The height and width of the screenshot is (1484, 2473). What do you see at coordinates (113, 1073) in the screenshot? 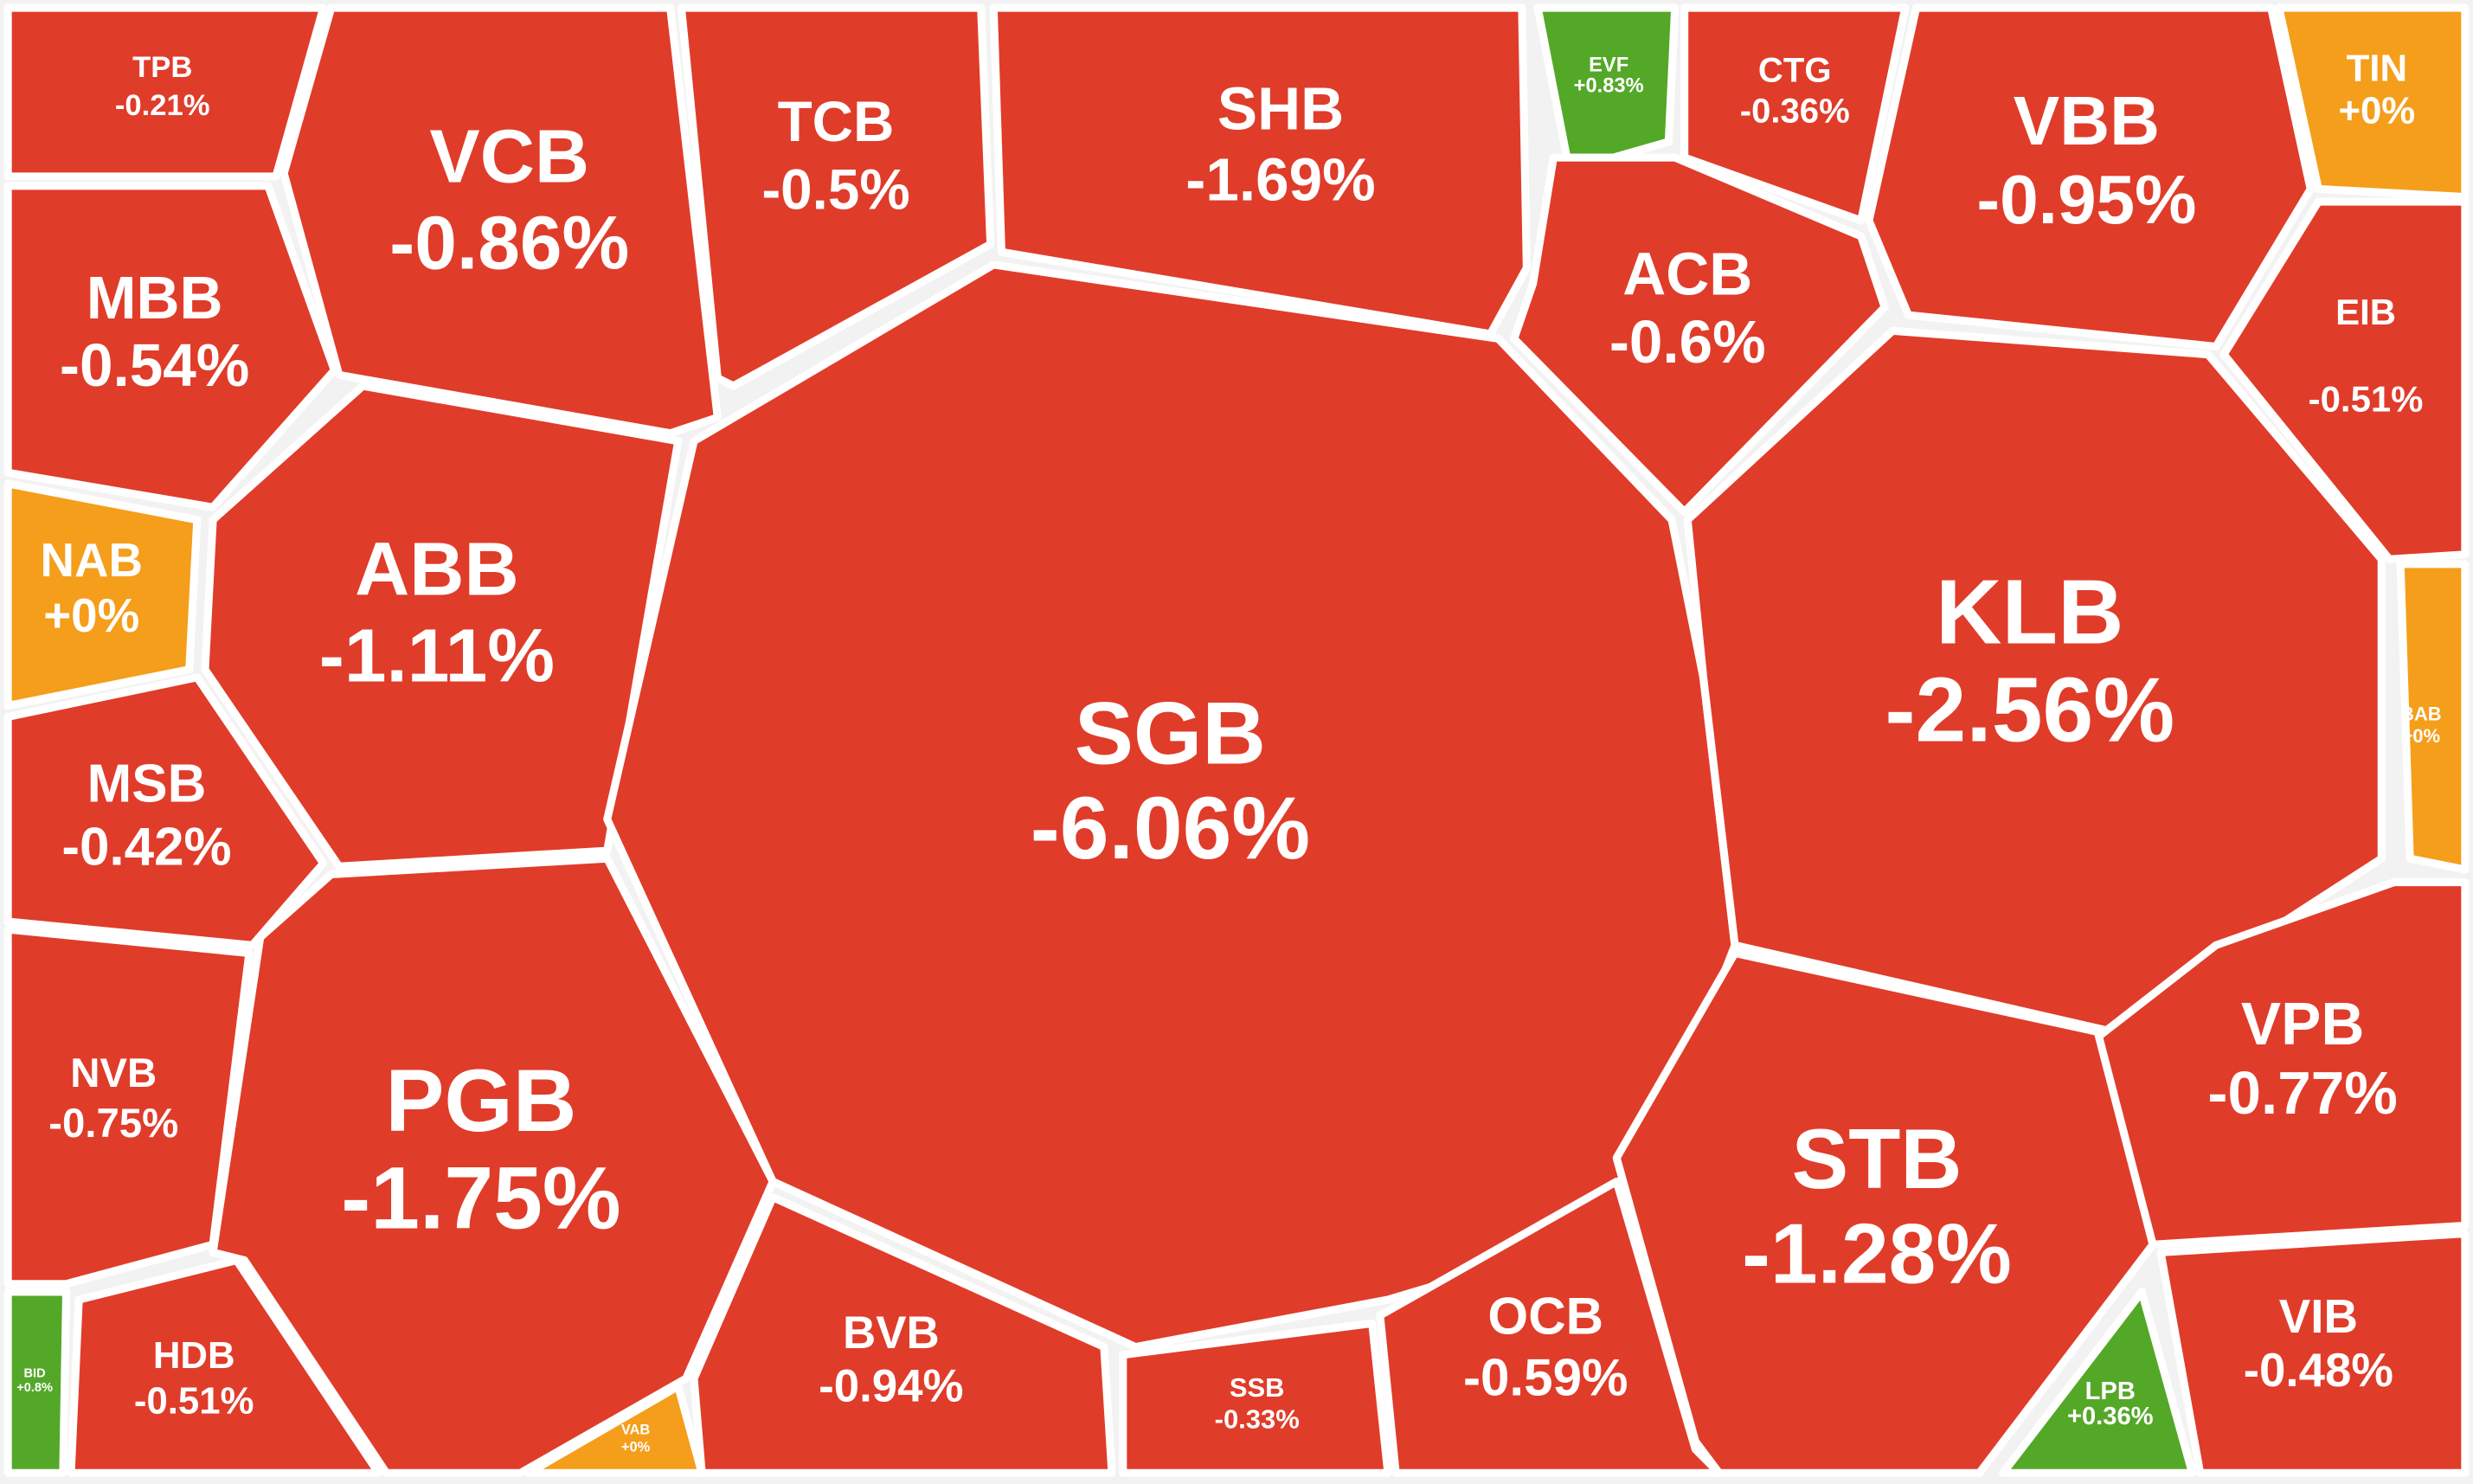
I see `cell-name: NVB` at bounding box center [113, 1073].